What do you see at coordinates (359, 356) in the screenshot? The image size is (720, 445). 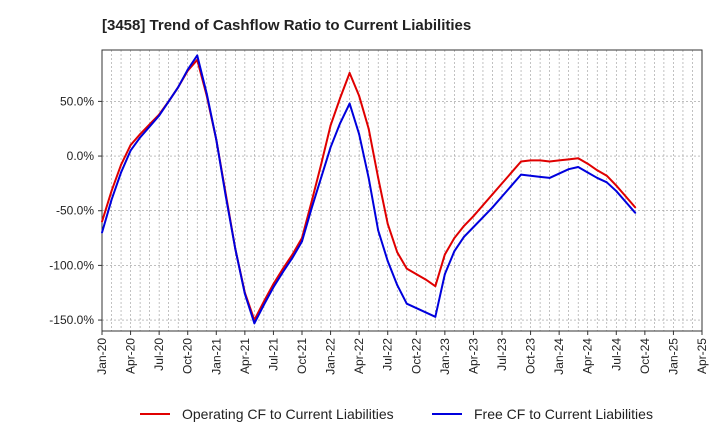 I see `x-tick-label: Apr-22` at bounding box center [359, 356].